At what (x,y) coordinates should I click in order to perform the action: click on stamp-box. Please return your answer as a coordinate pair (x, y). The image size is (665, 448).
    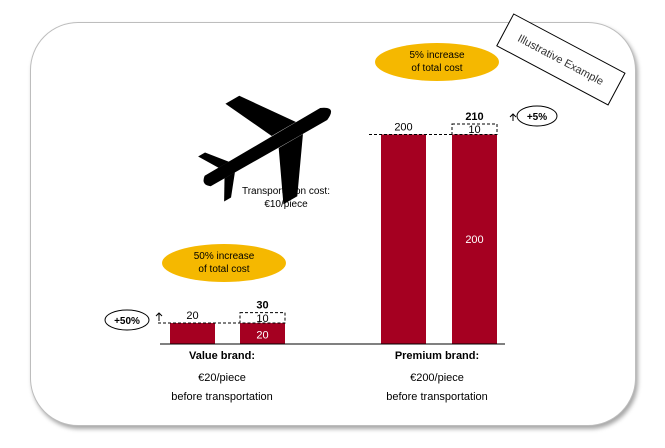
    Looking at the image, I should click on (561, 59).